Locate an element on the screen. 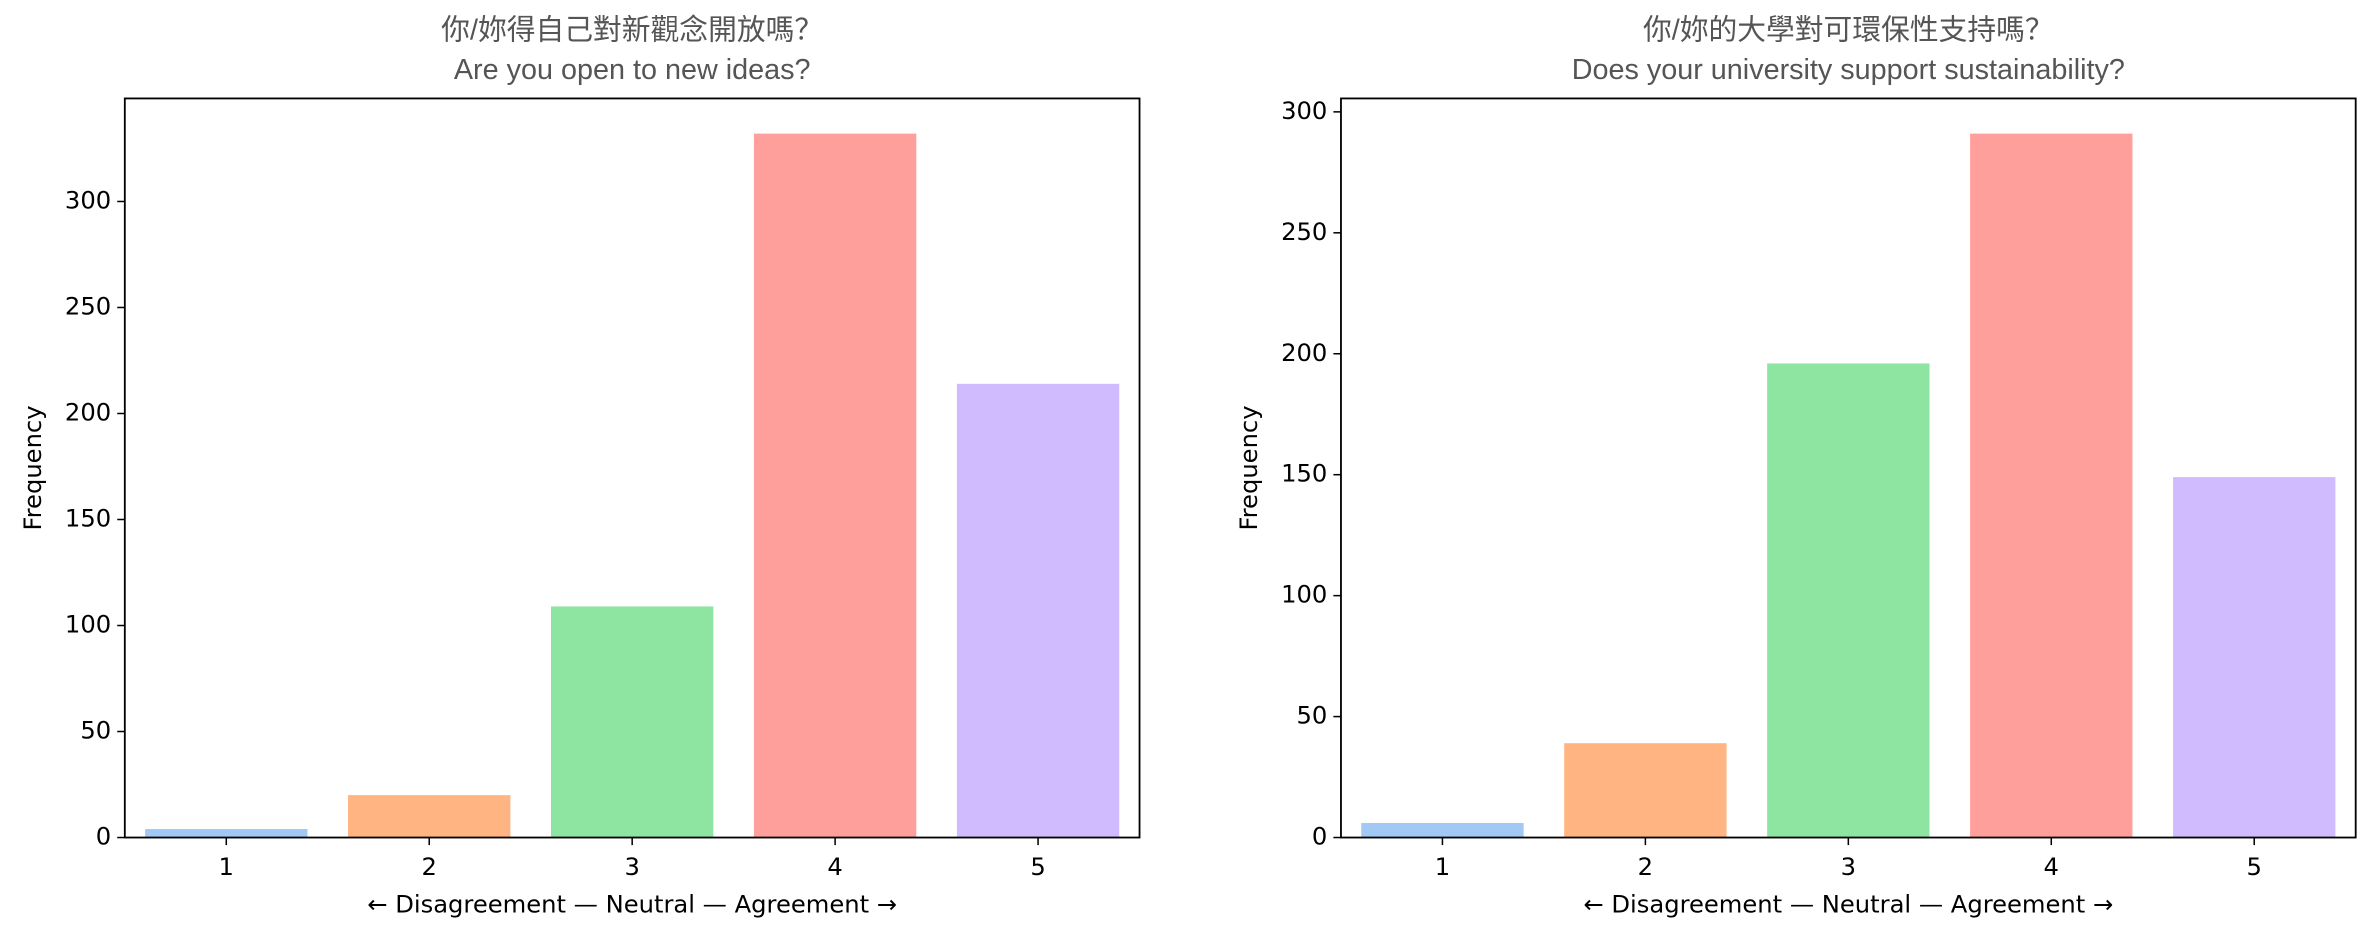  chart-title: 你/妳的大學對可環保性支持嗎？ is located at coordinates (1848, 30).